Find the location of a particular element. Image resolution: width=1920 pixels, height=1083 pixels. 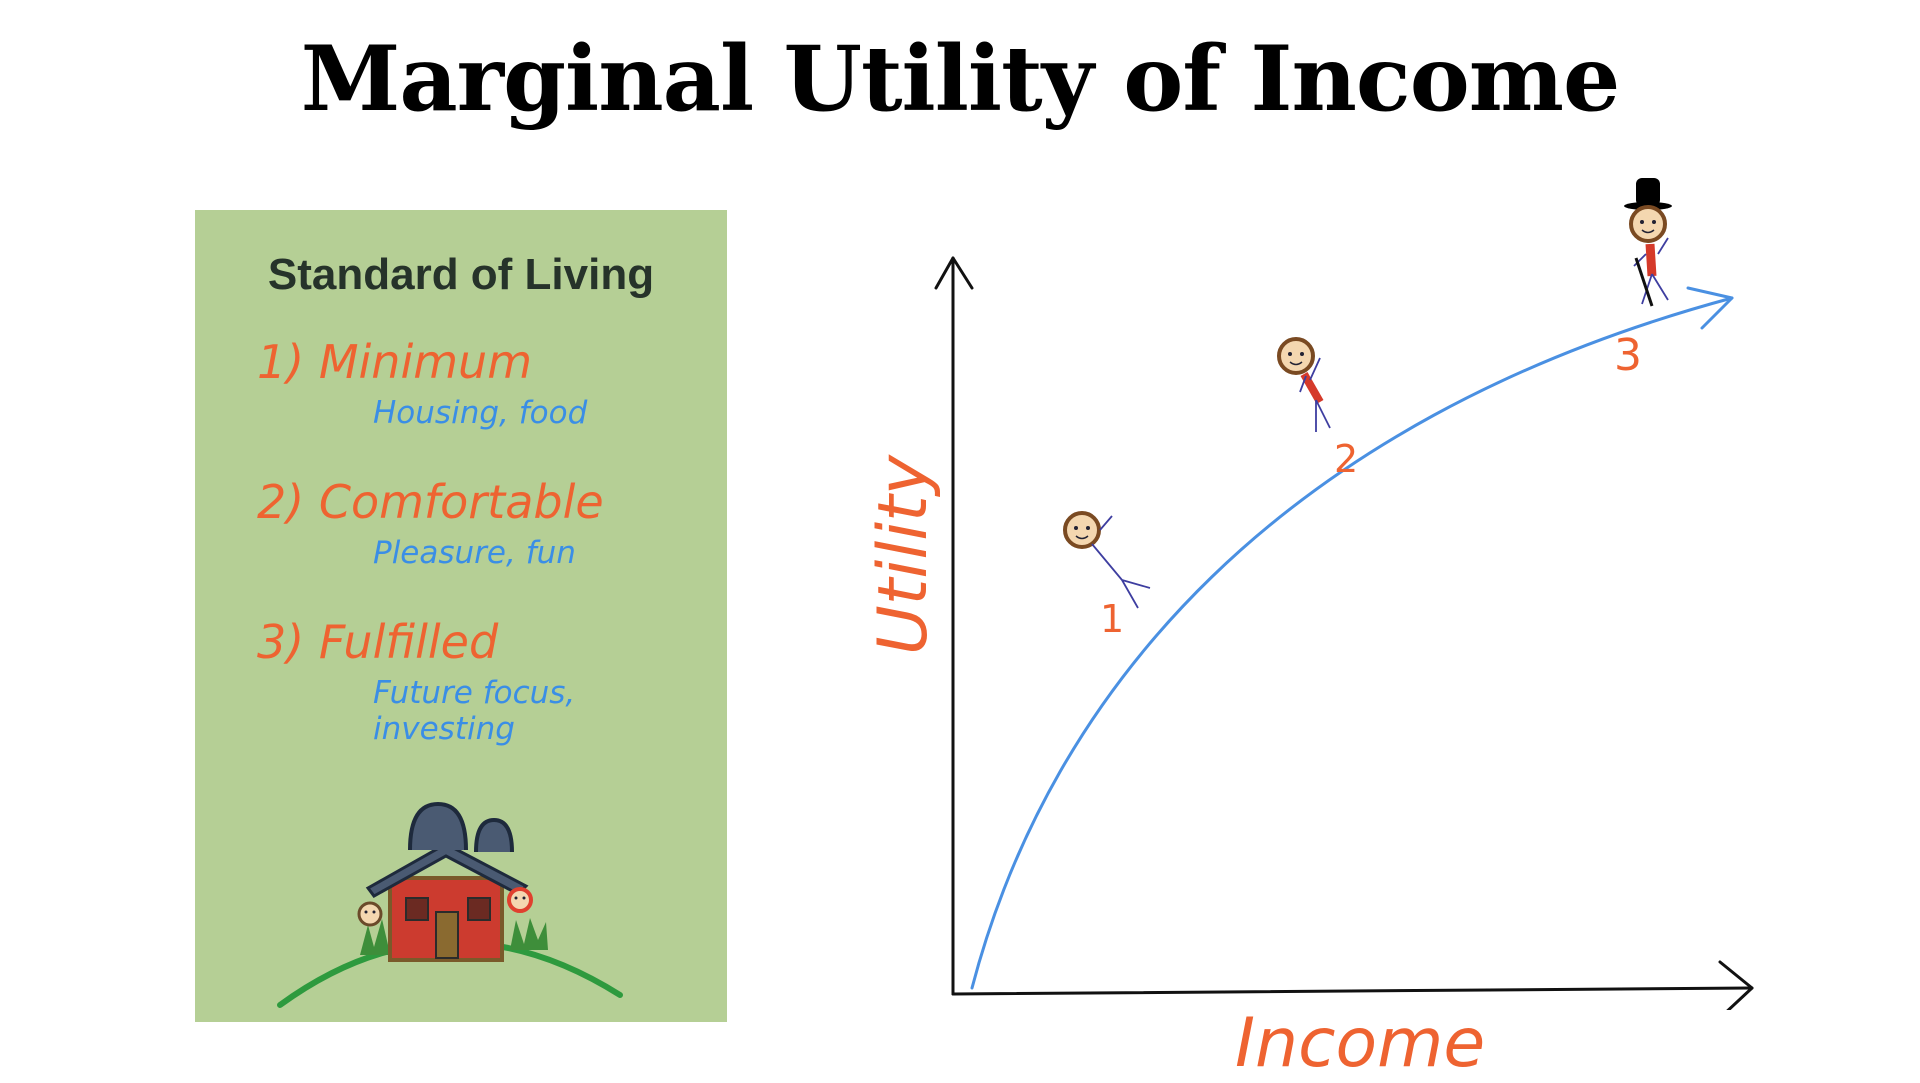

curve-arrowhead is located at coordinates (1710, 308).